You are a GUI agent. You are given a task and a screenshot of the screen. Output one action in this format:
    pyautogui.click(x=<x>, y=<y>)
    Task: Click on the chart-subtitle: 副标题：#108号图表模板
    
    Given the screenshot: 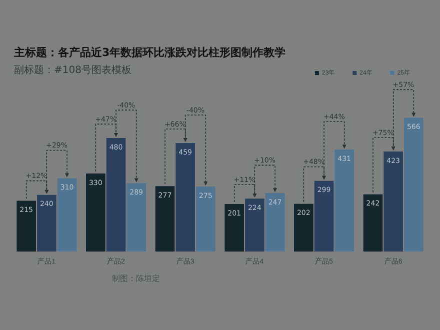 What is the action you would take?
    pyautogui.click(x=73, y=70)
    